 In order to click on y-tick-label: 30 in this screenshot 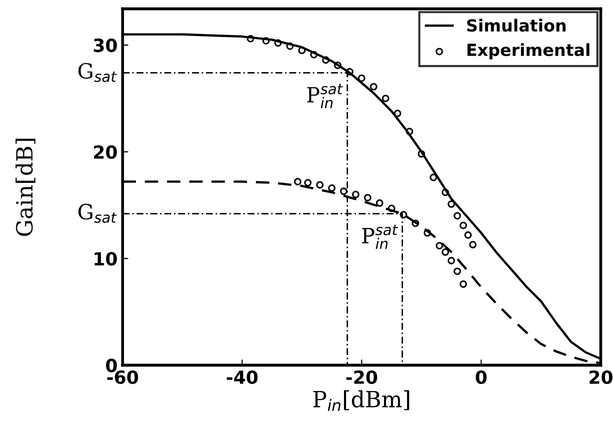, I will do `click(105, 45)`.